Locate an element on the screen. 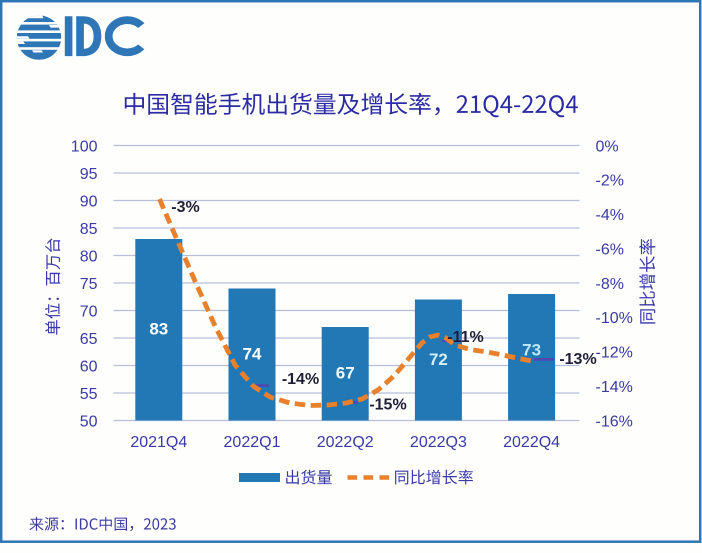  svg-text: -12% is located at coordinates (614, 353).